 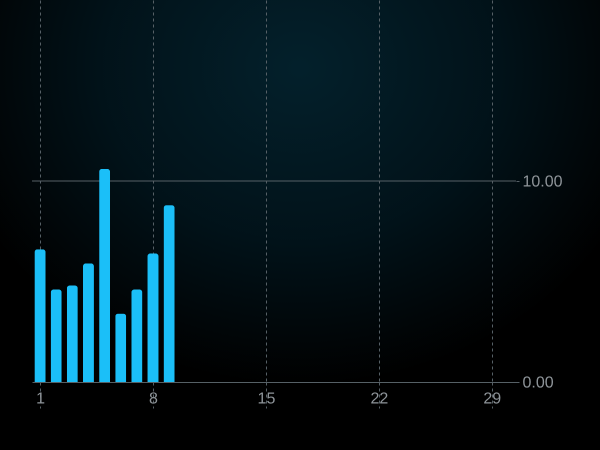 What do you see at coordinates (41, 399) in the screenshot?
I see `x-tick-label: 1` at bounding box center [41, 399].